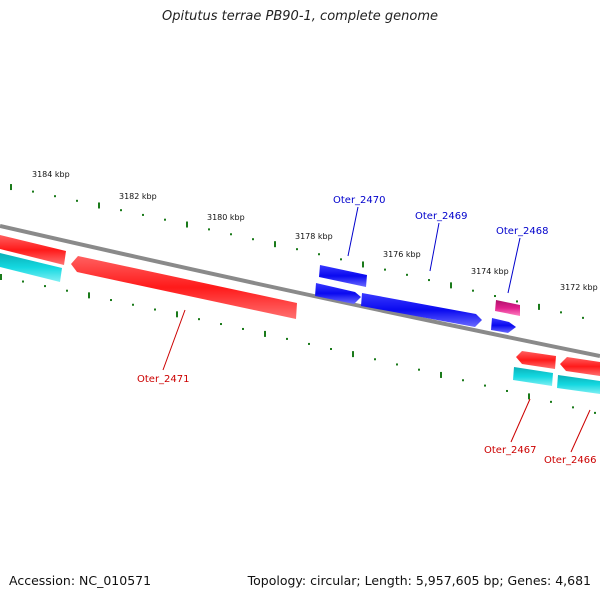 The height and width of the screenshot is (600, 600). I want to click on gene-oter-2467-red, so click(536, 360).